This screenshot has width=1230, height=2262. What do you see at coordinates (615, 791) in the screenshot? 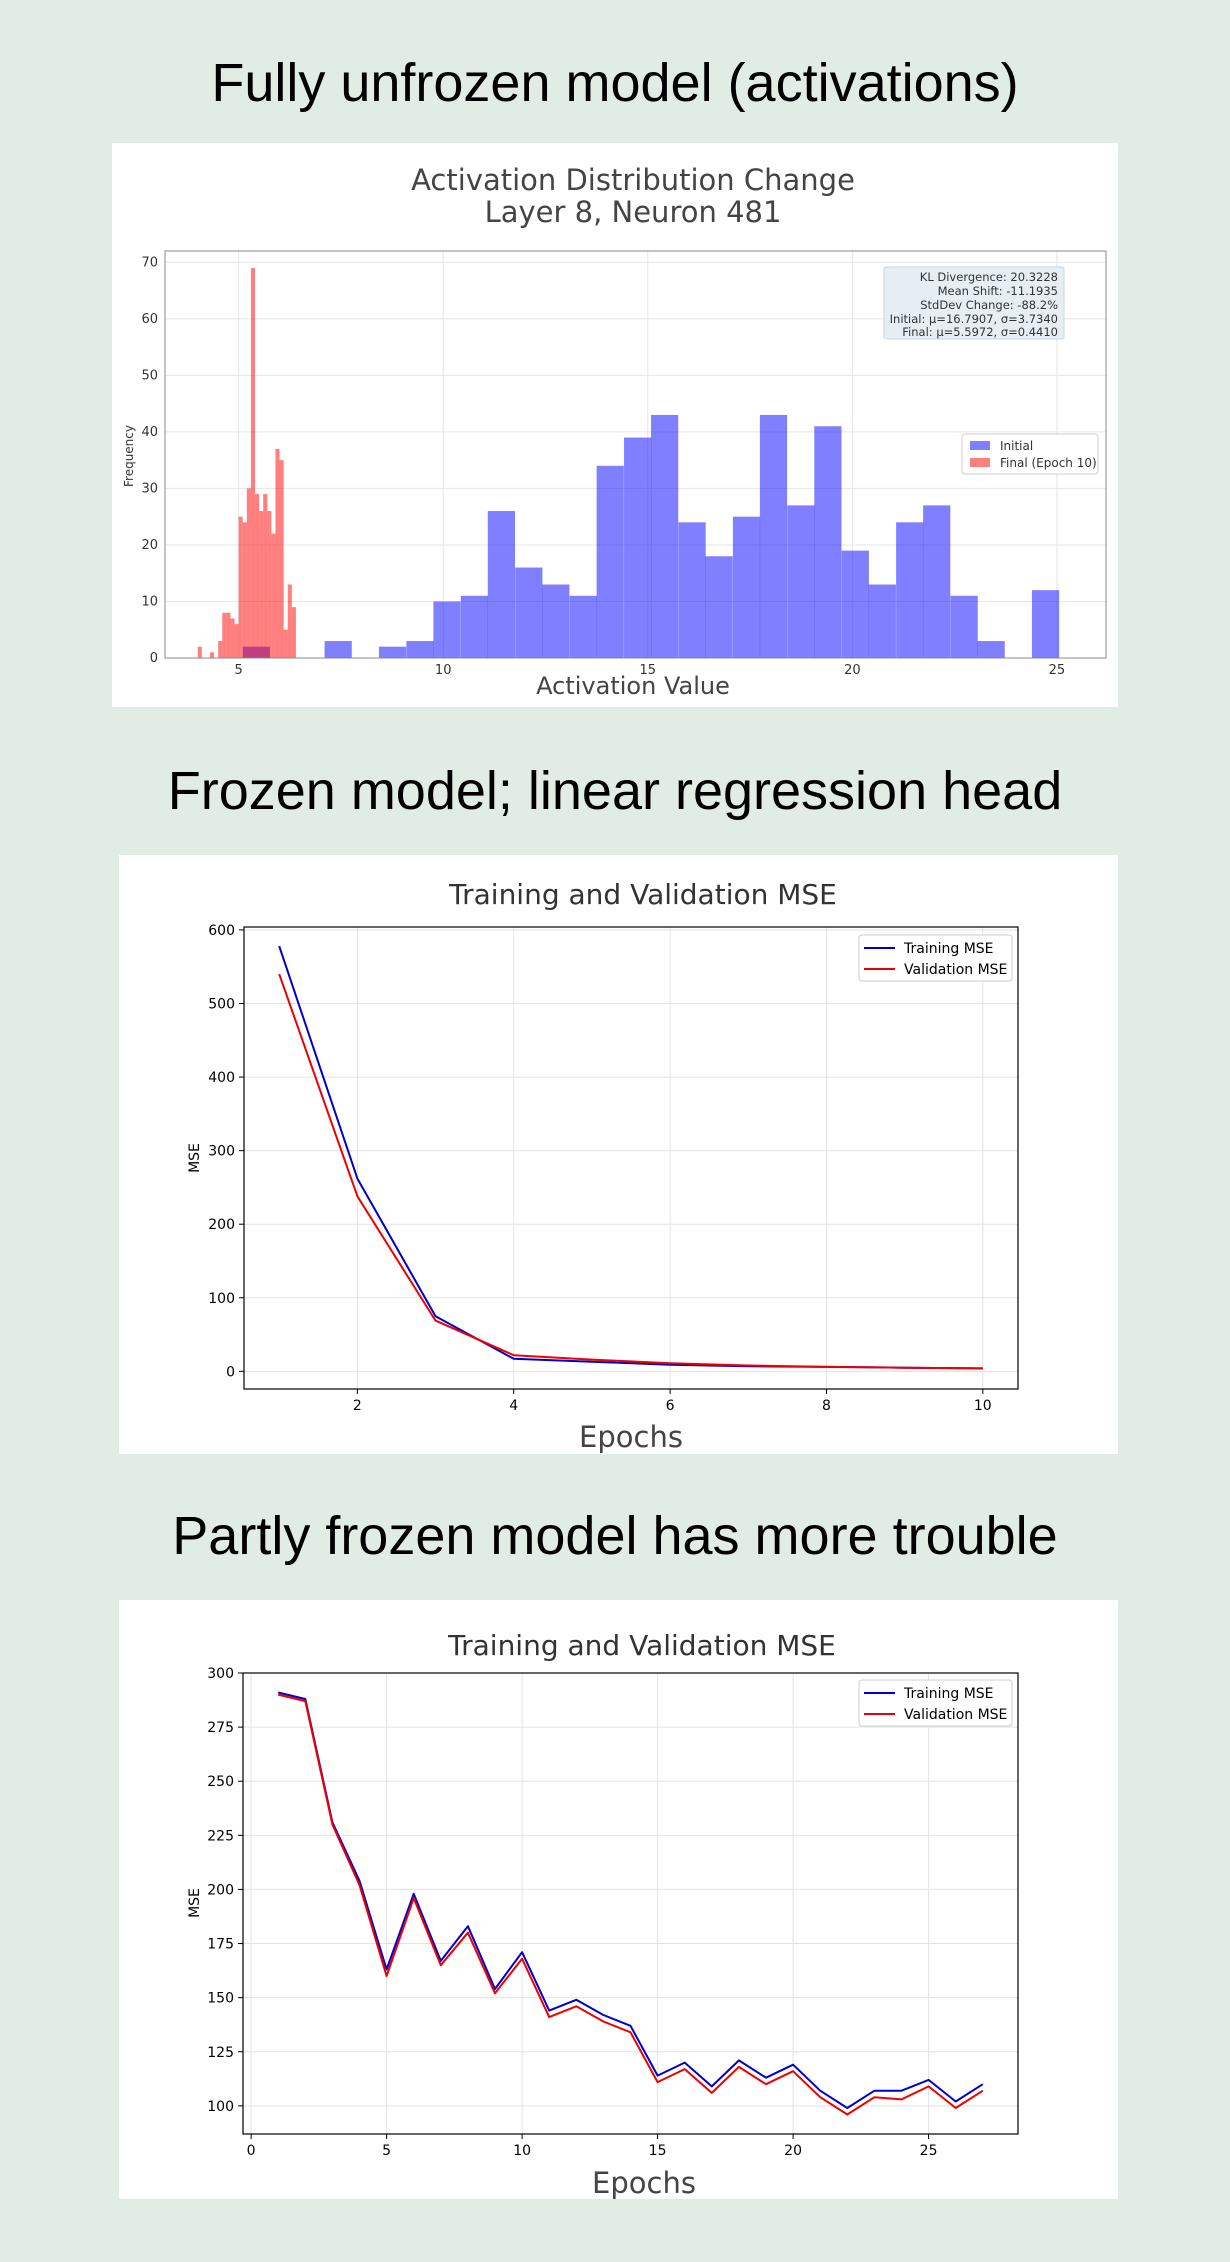
I see `section-title-frozen: Frozen model; linear regression head` at bounding box center [615, 791].